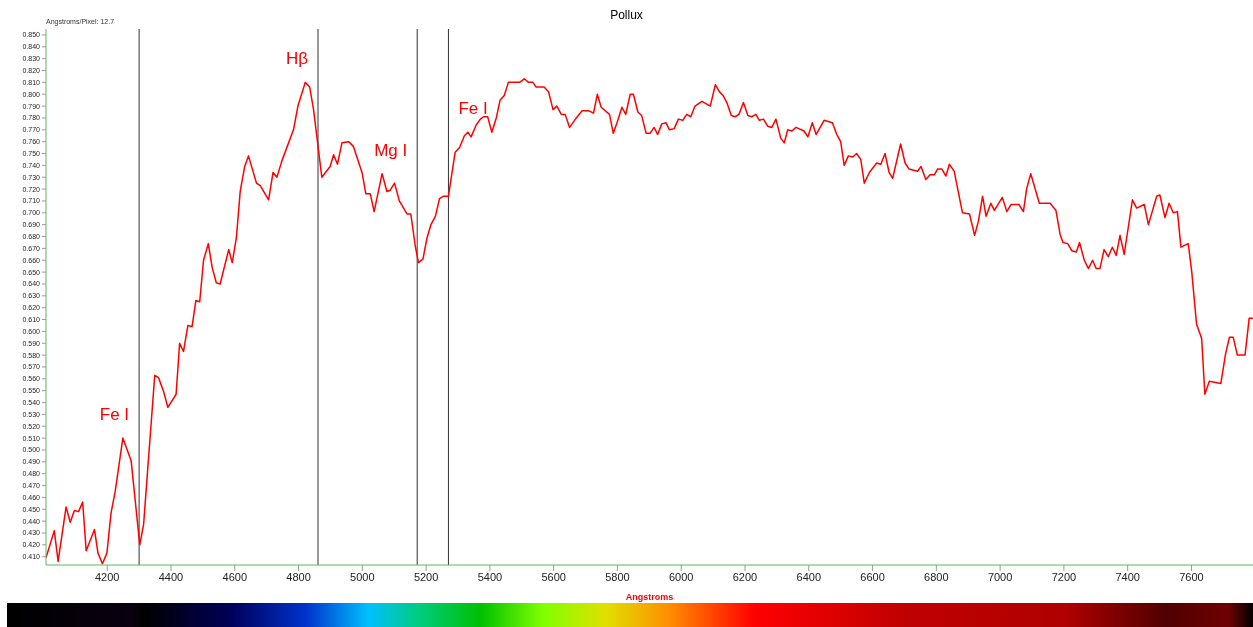 This screenshot has width=1253, height=627. I want to click on x-tick-label: 5600, so click(553, 576).